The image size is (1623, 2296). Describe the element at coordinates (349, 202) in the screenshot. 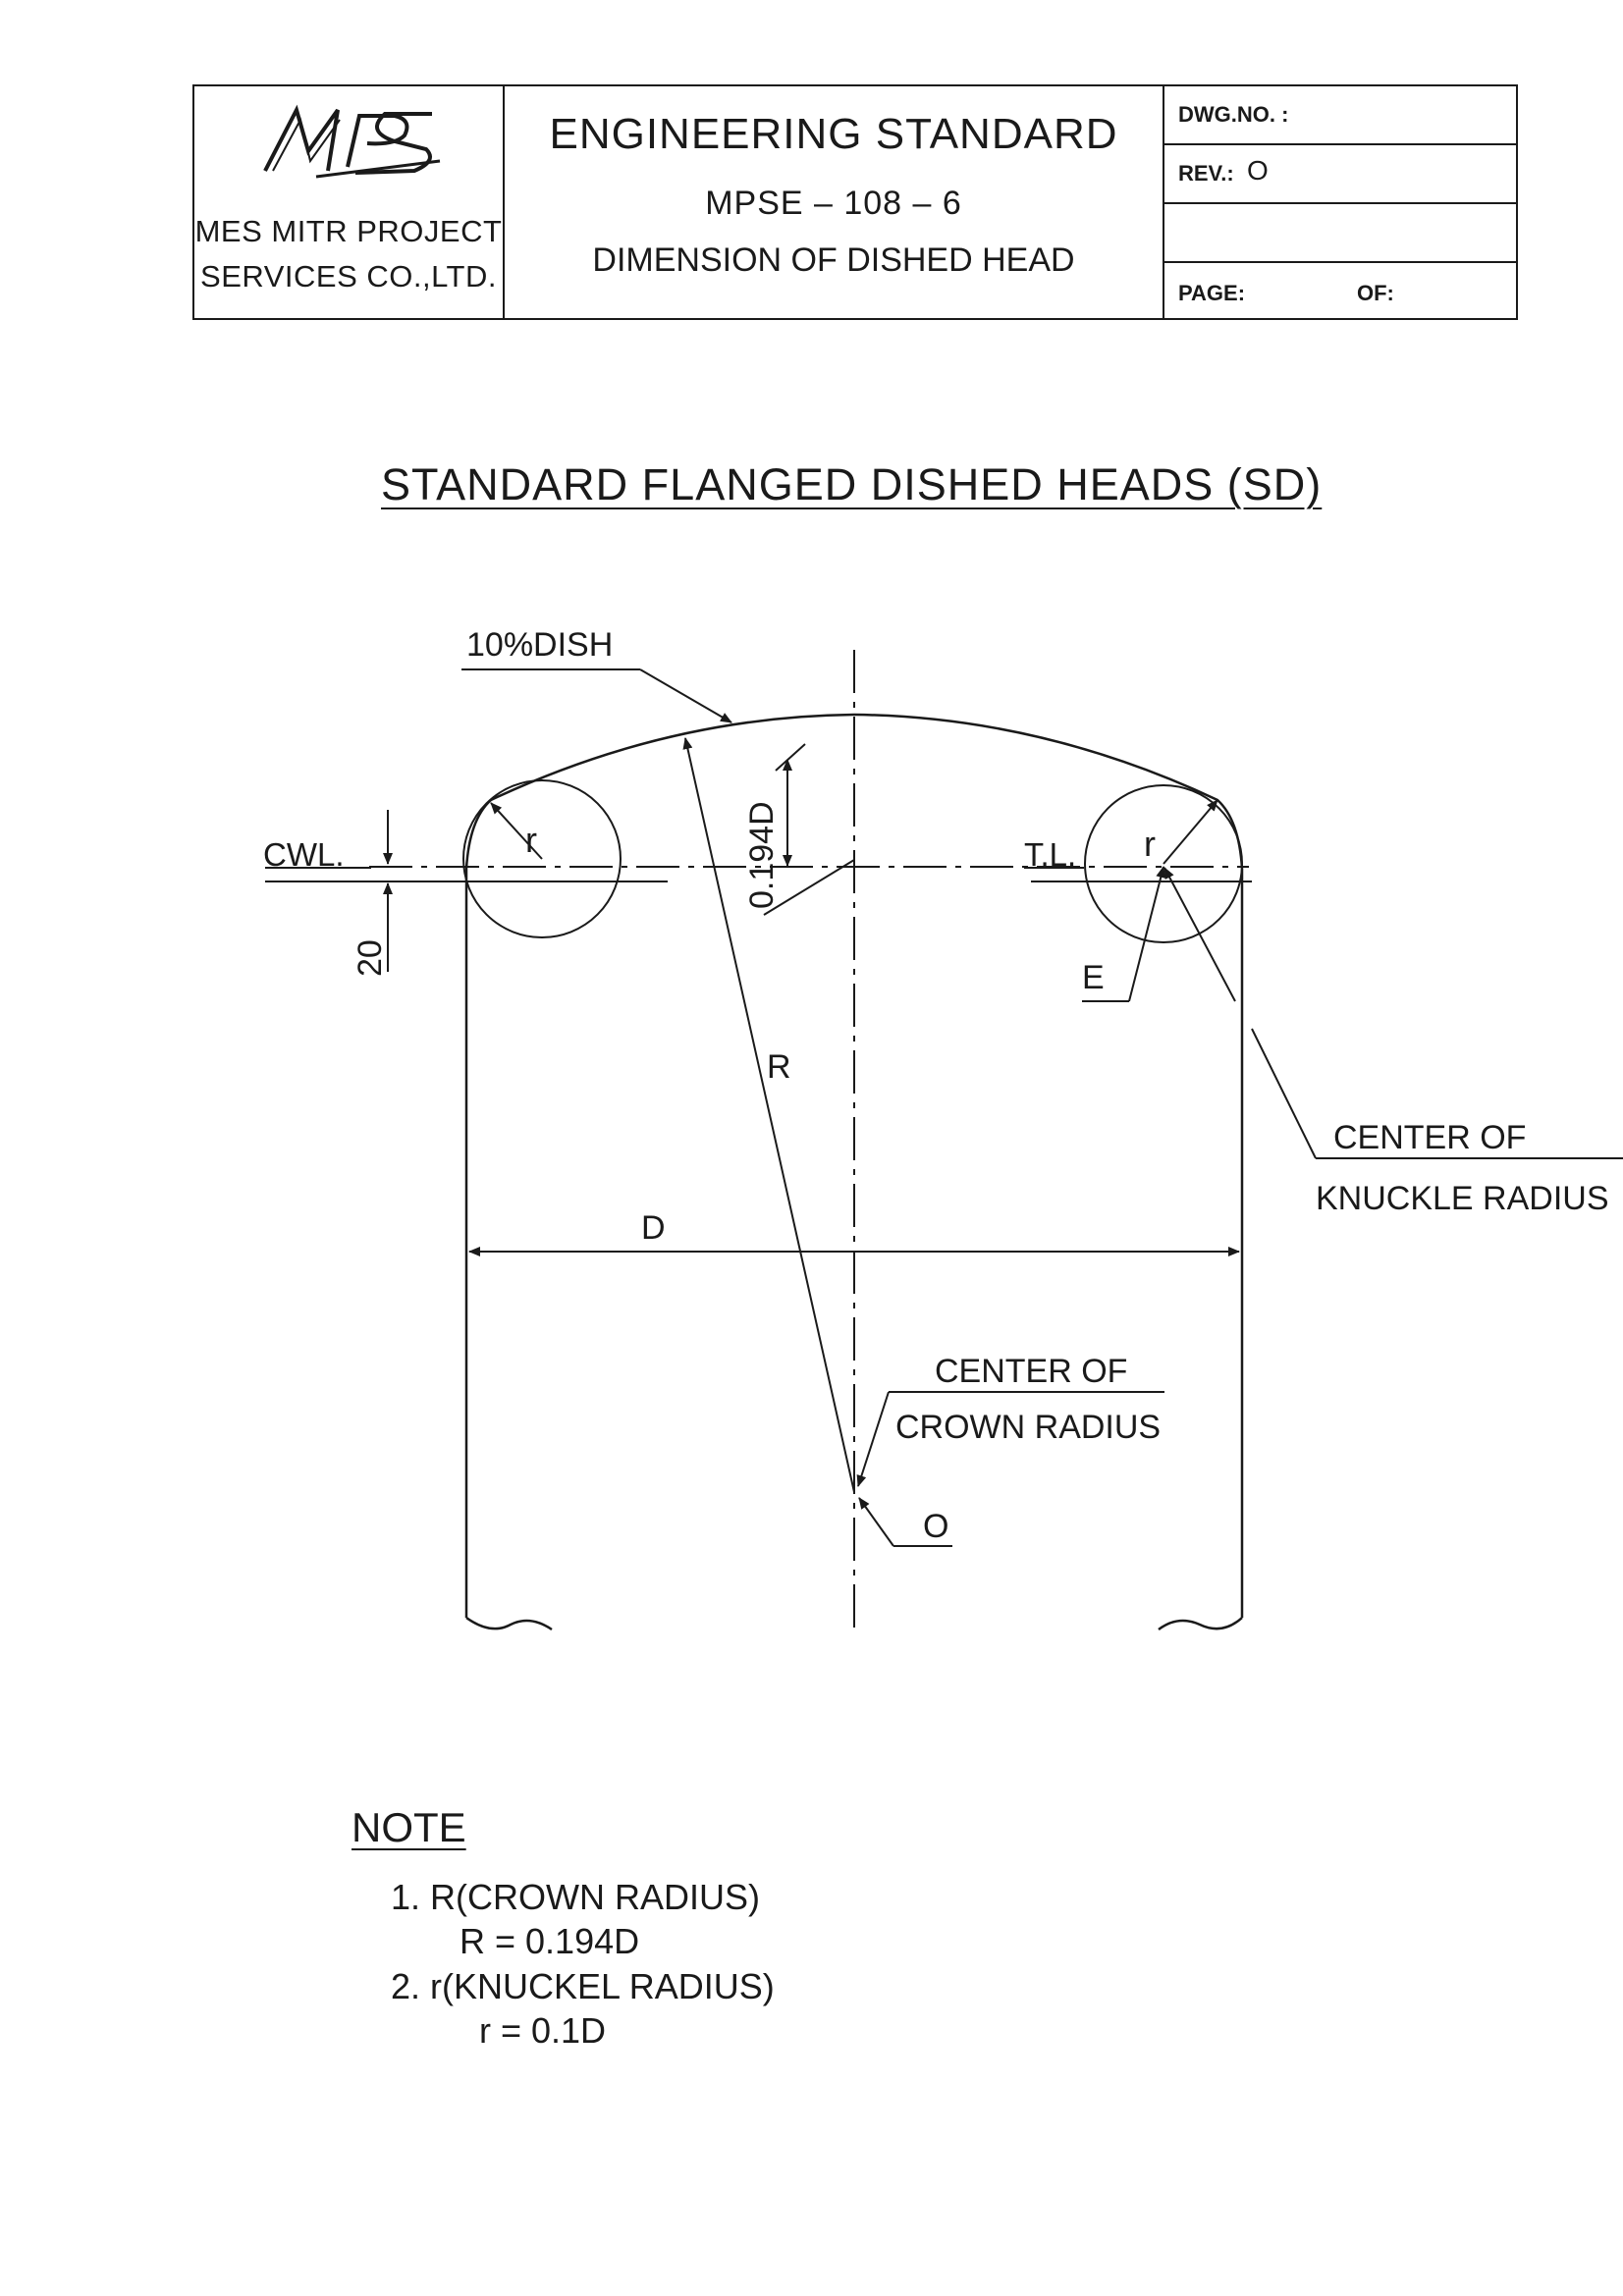

I see `company-cell: MES MITR PROJECT SERVICES CO.,LTD.` at that location.